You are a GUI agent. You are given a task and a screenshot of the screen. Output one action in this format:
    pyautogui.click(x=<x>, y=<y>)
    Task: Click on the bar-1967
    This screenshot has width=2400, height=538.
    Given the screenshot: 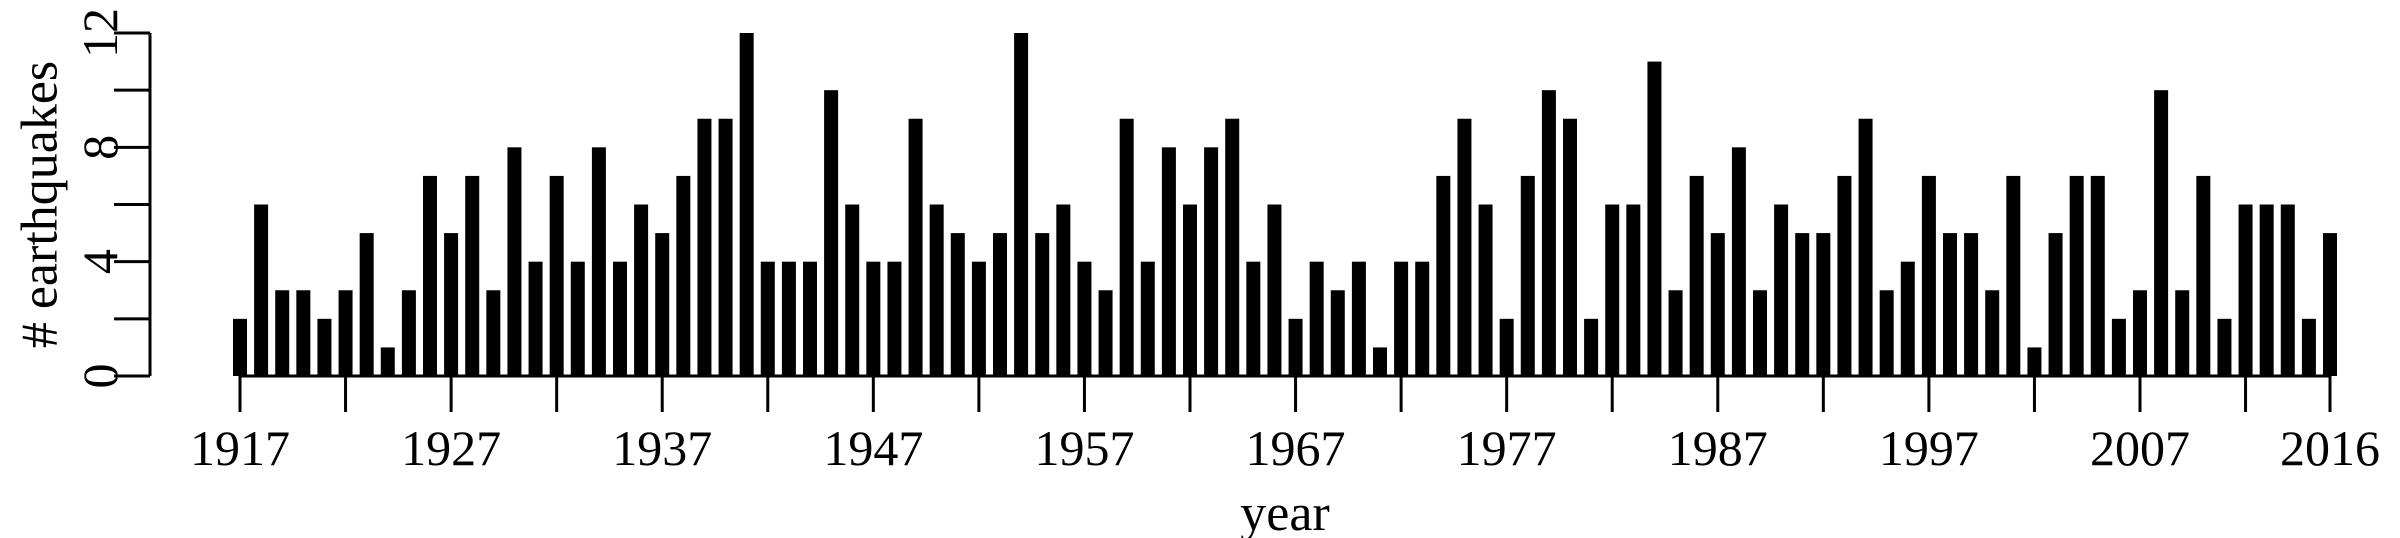 What is the action you would take?
    pyautogui.click(x=1295, y=347)
    